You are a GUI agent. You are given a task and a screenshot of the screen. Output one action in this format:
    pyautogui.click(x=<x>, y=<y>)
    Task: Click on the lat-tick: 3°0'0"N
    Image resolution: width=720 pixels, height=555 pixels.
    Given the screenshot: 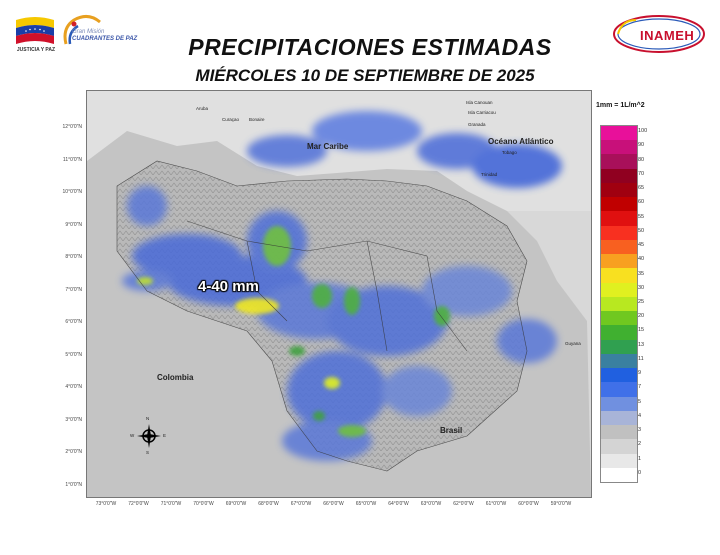 What is the action you would take?
    pyautogui.click(x=73, y=419)
    